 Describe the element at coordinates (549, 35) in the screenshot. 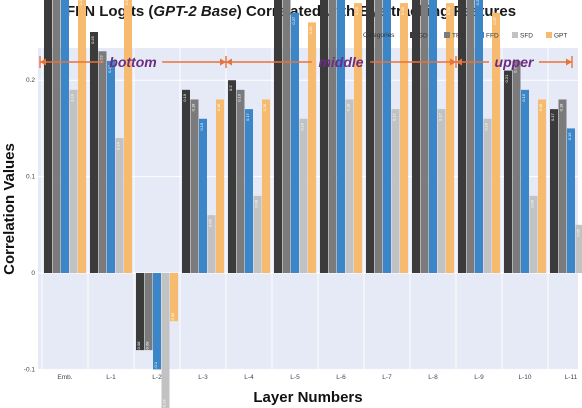

I see `legend-swatch-gpt` at that location.